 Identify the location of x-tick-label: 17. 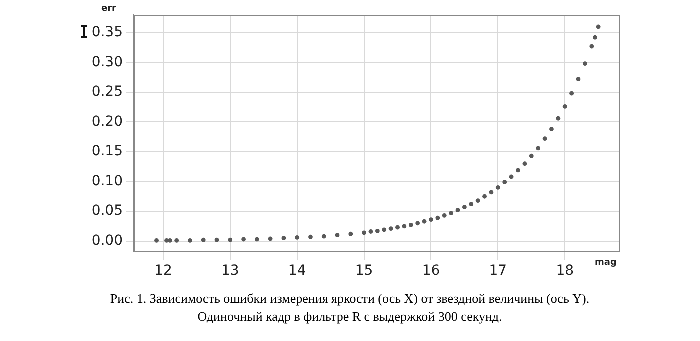
(498, 271).